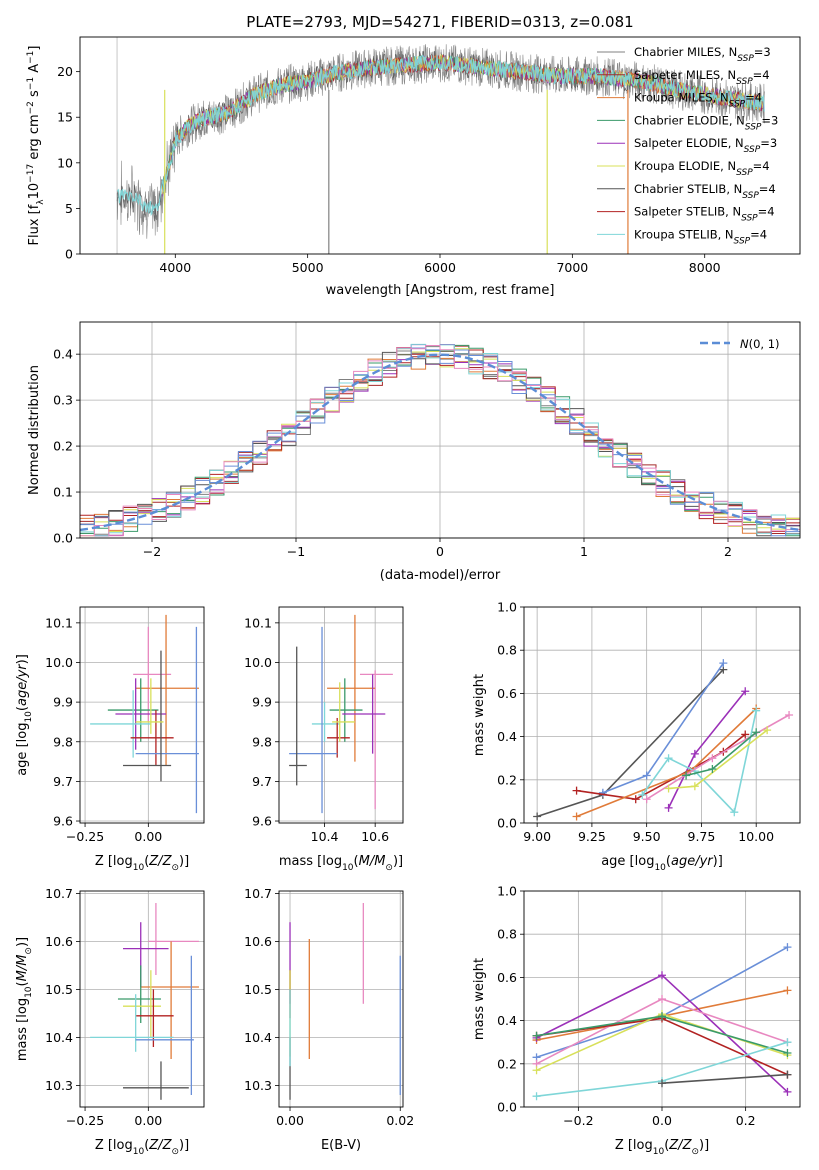  Describe the element at coordinates (705, 191) in the screenshot. I see `legend-entry-7: Chabrier STELIB, NSSP=4` at that location.